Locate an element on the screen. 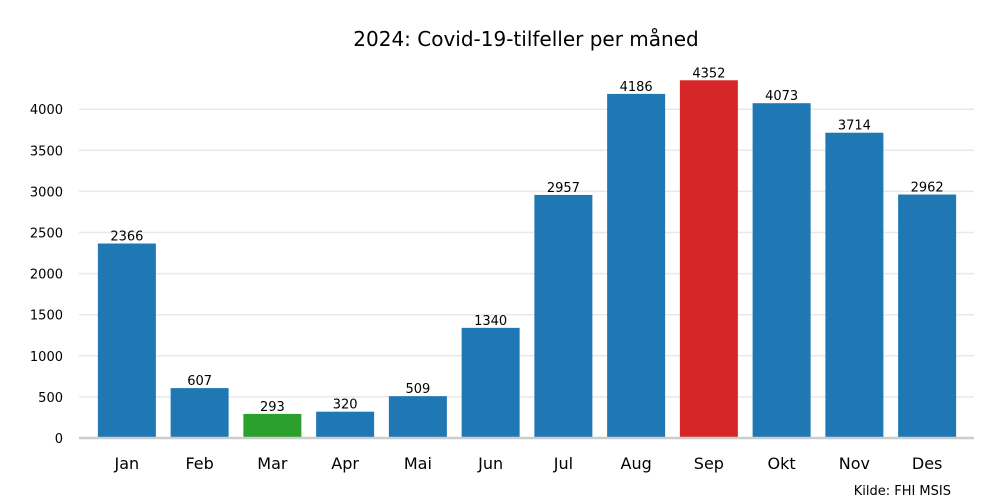  bar-nov is located at coordinates (854, 285).